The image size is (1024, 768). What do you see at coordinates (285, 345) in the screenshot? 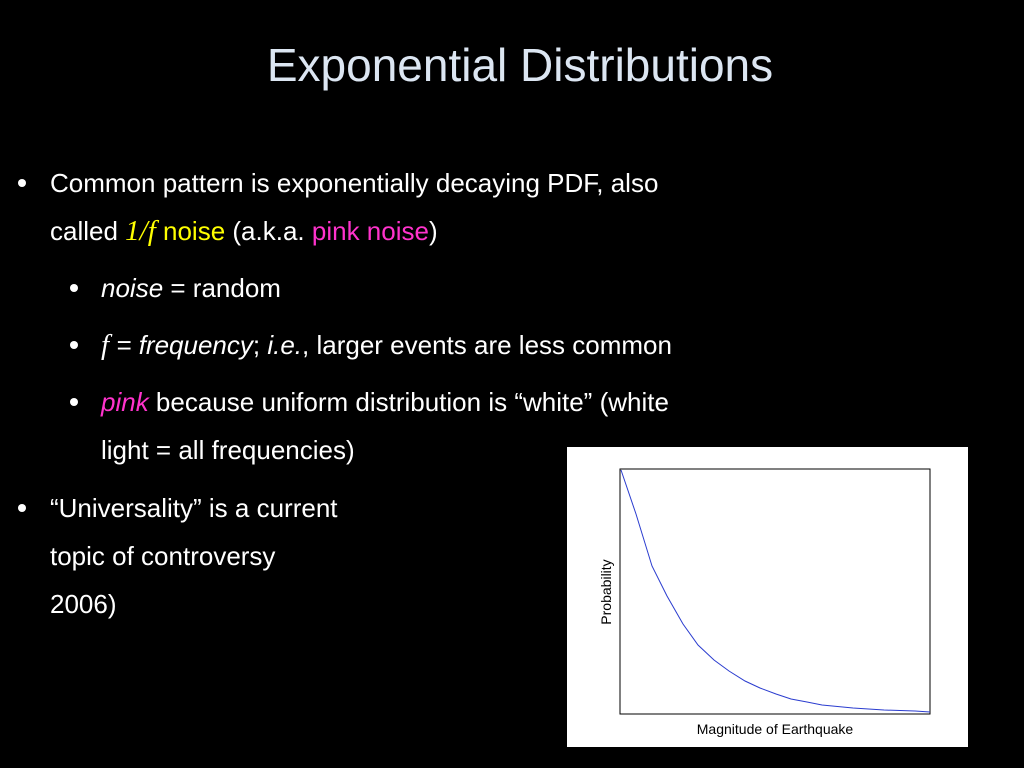
I see `text: i.e.` at bounding box center [285, 345].